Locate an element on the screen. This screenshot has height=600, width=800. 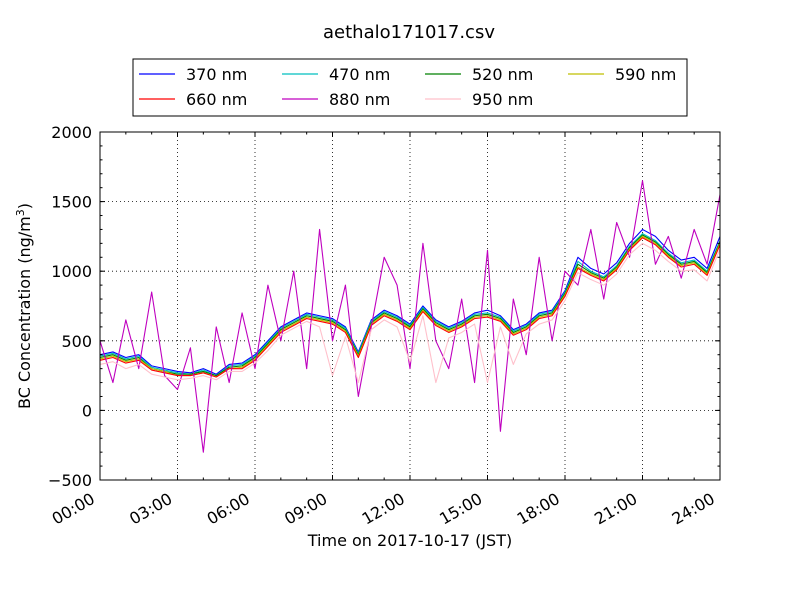
y-axis-label-main: BC Concentration (ng/m is located at coordinates (24, 312).